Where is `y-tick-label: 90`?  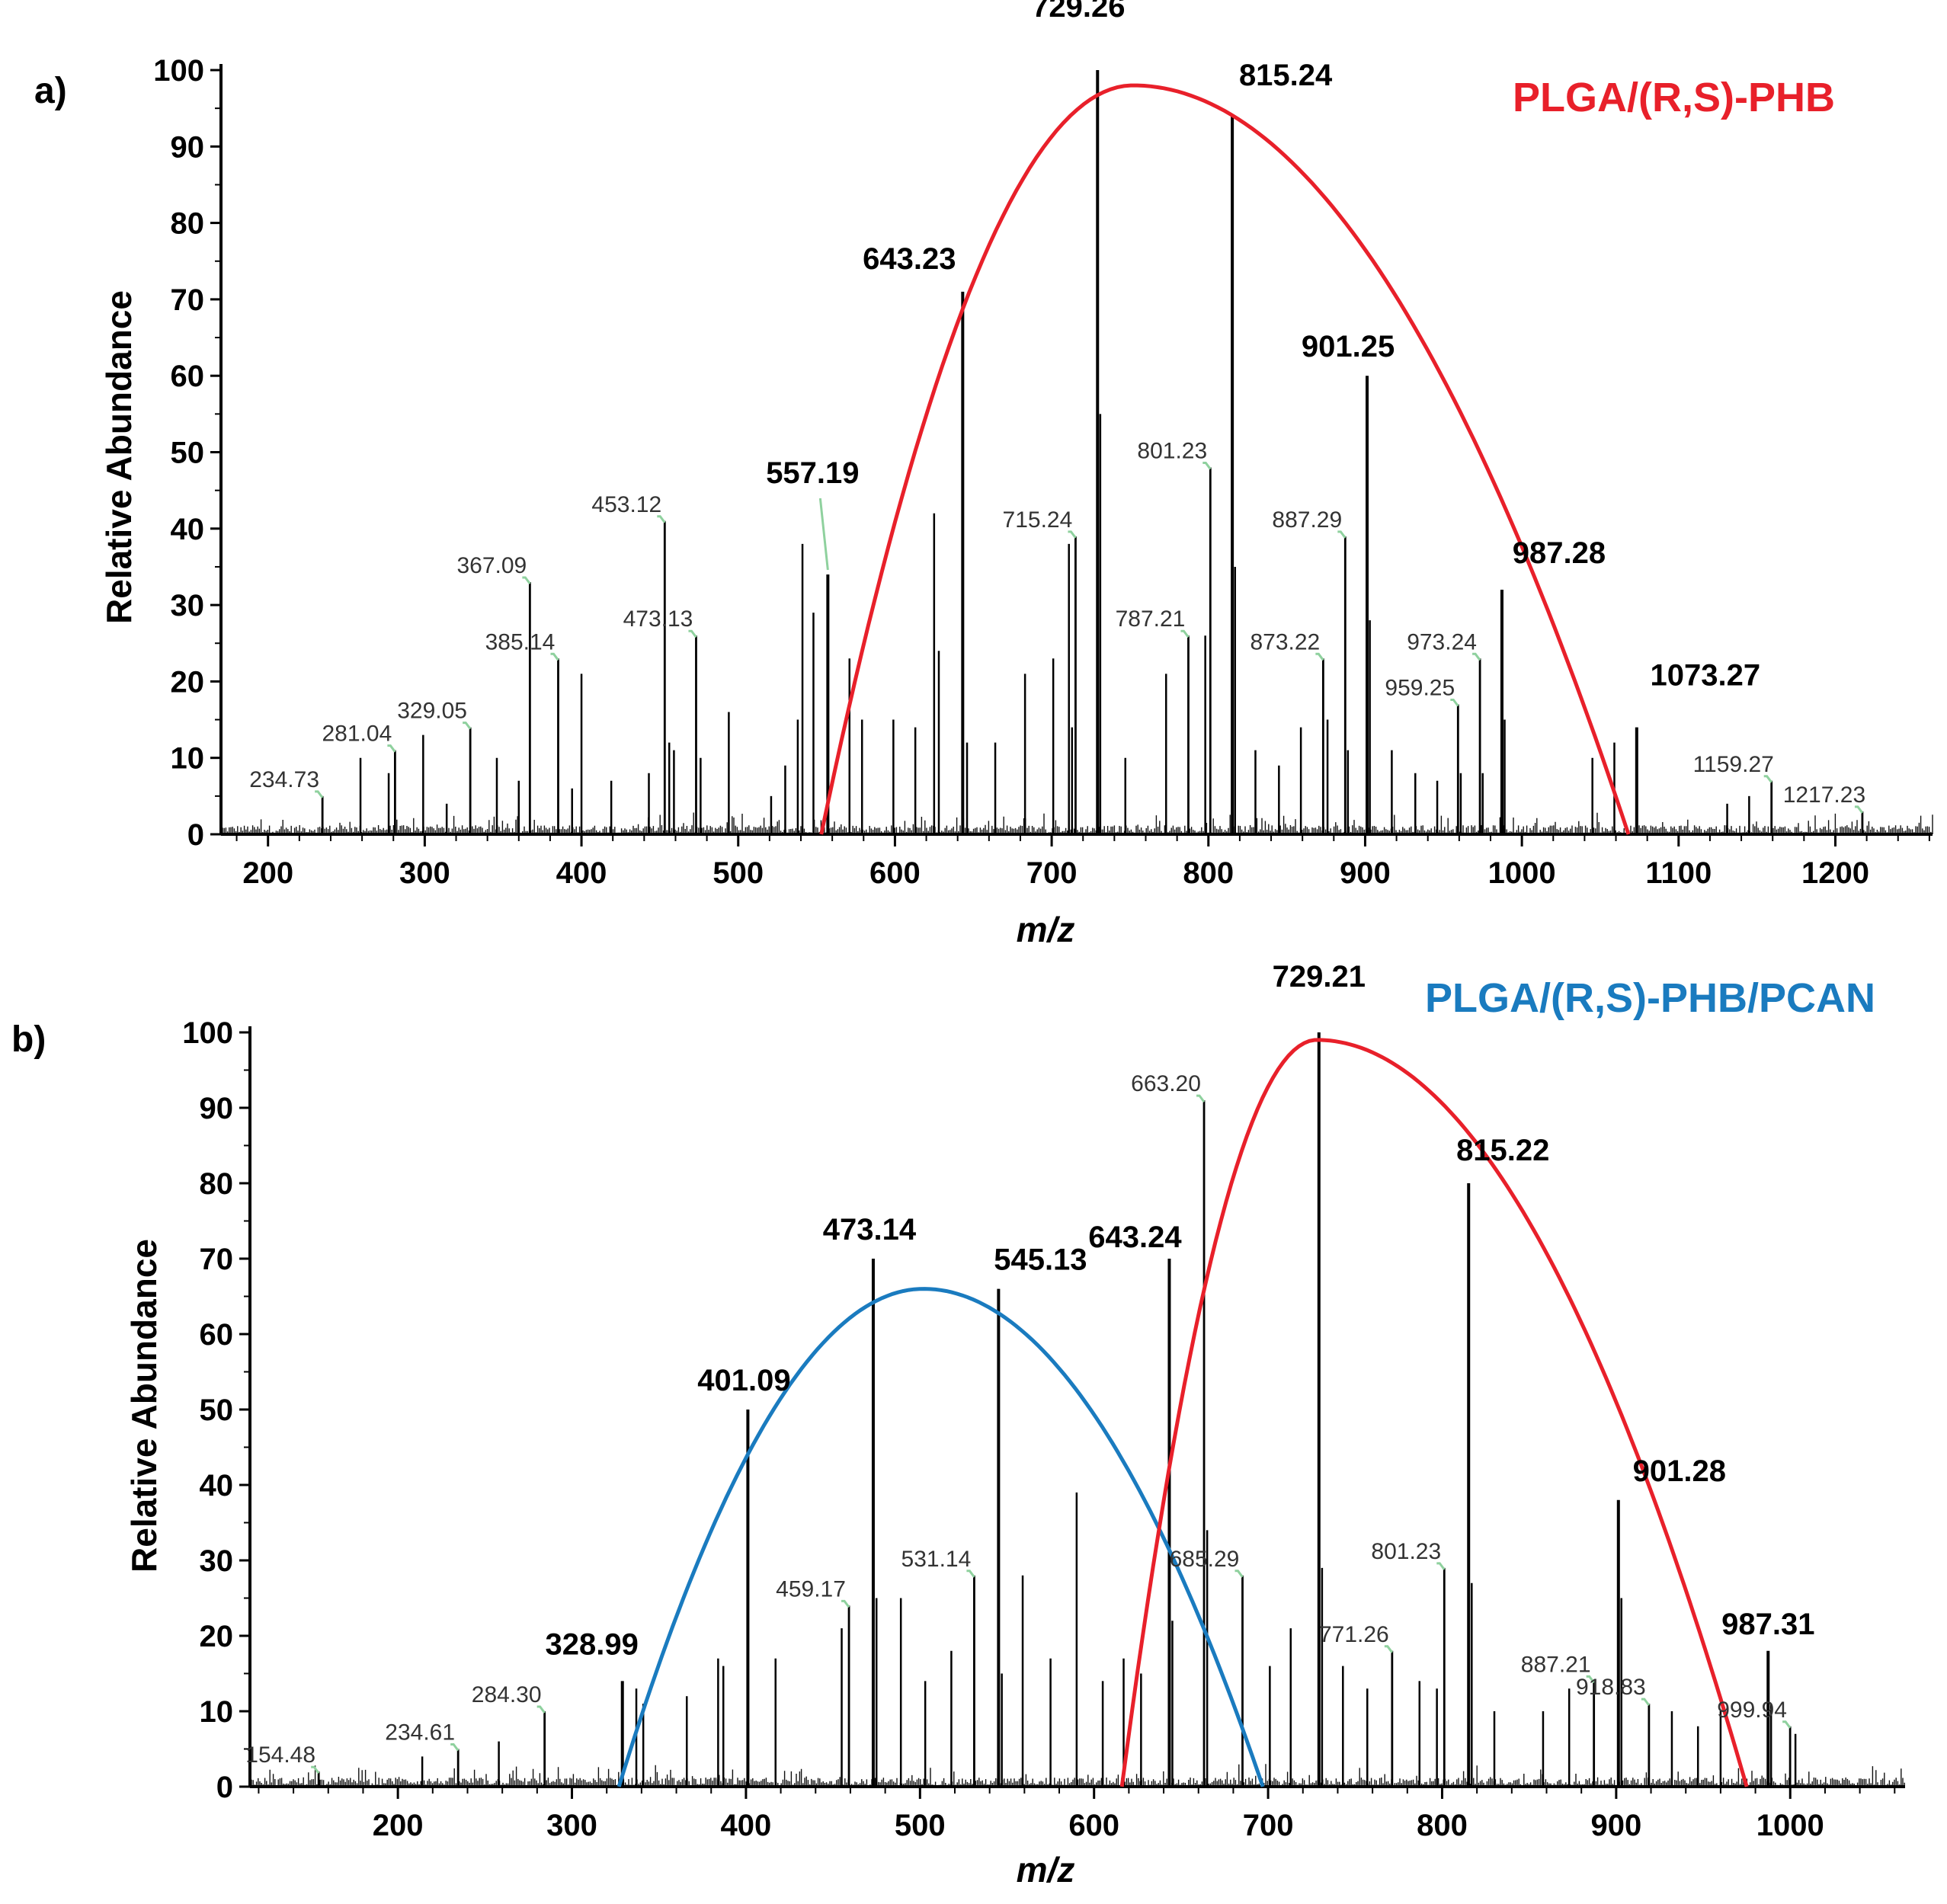 y-tick-label: 90 is located at coordinates (188, 147).